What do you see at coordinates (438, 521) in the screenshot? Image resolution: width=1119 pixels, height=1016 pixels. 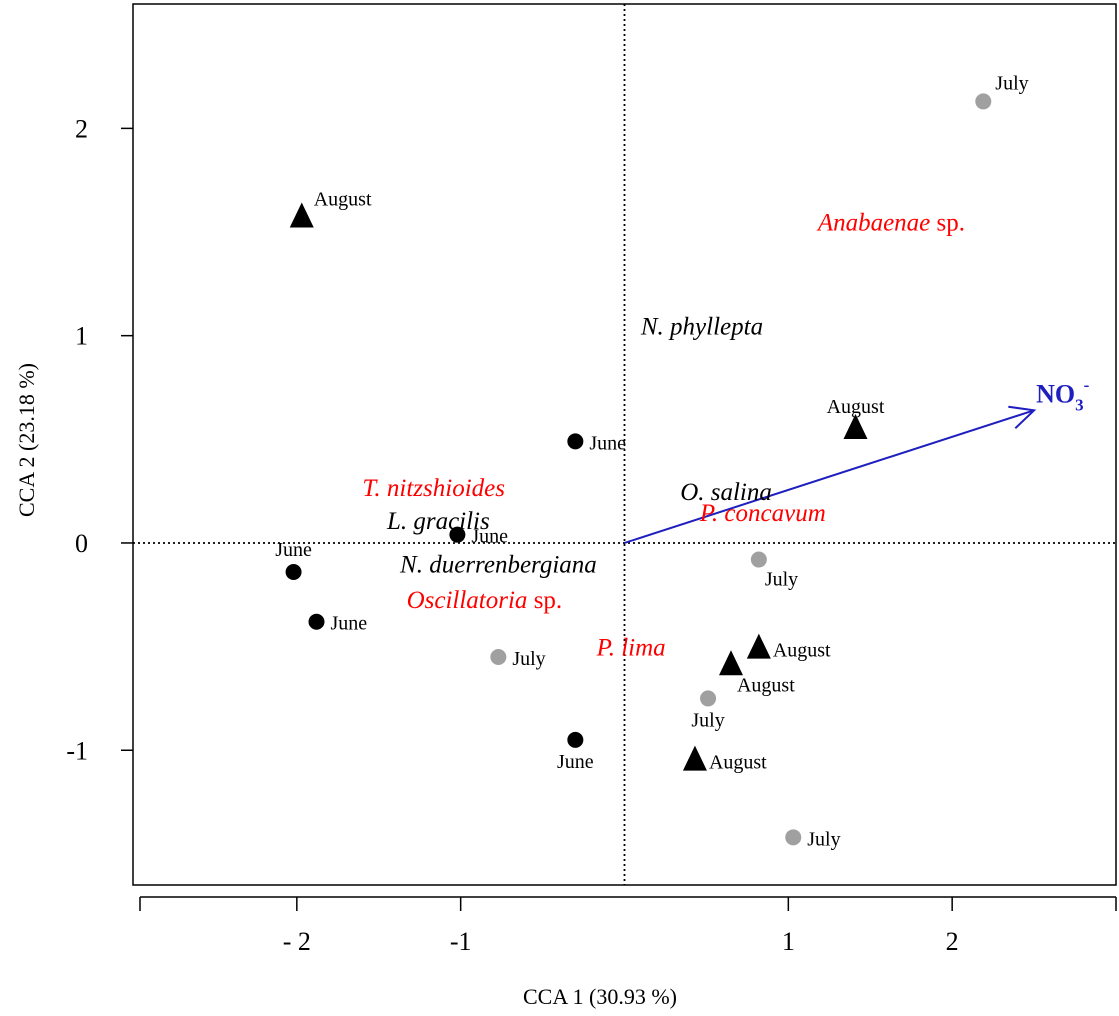 I see `species-label: L. gracilis` at bounding box center [438, 521].